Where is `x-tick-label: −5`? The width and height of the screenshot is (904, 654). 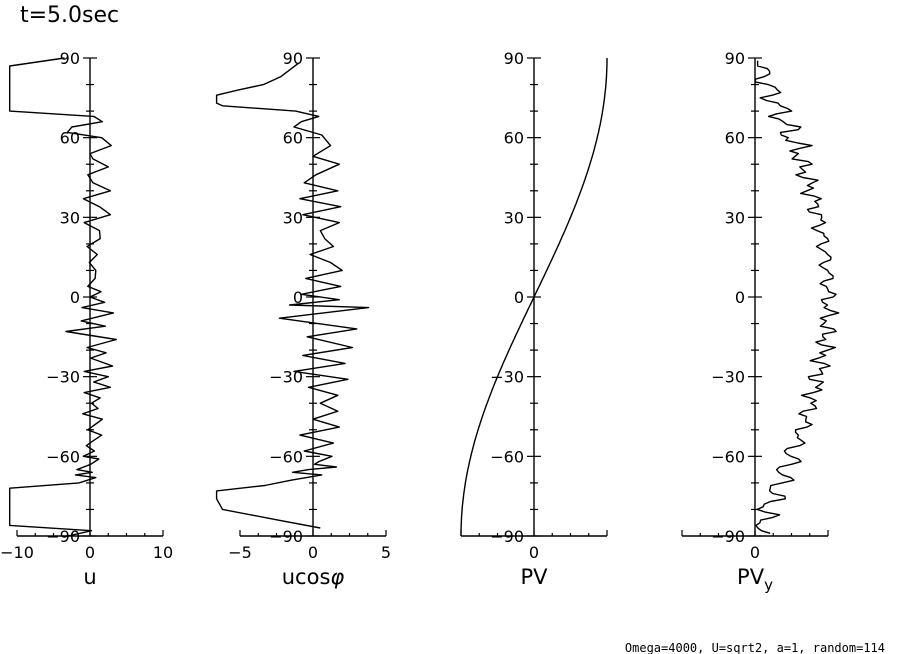 x-tick-label: −5 is located at coordinates (240, 552).